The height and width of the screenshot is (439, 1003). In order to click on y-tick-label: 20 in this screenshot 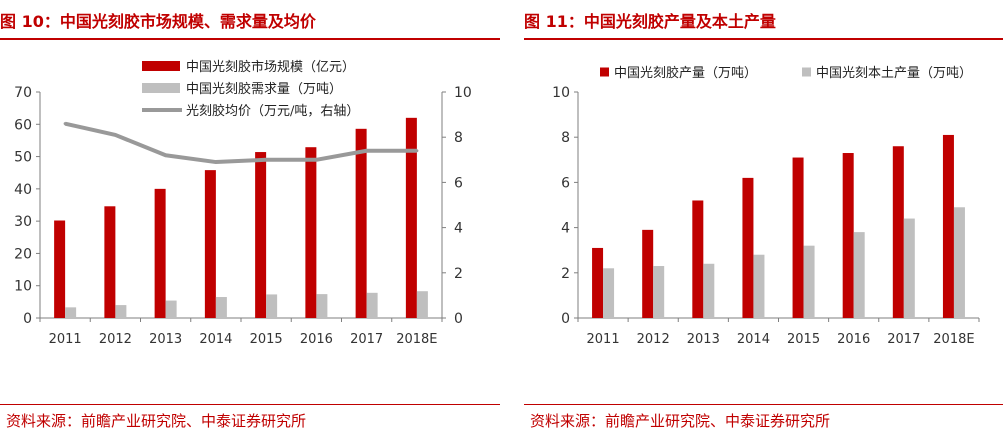, I will do `click(23, 254)`.